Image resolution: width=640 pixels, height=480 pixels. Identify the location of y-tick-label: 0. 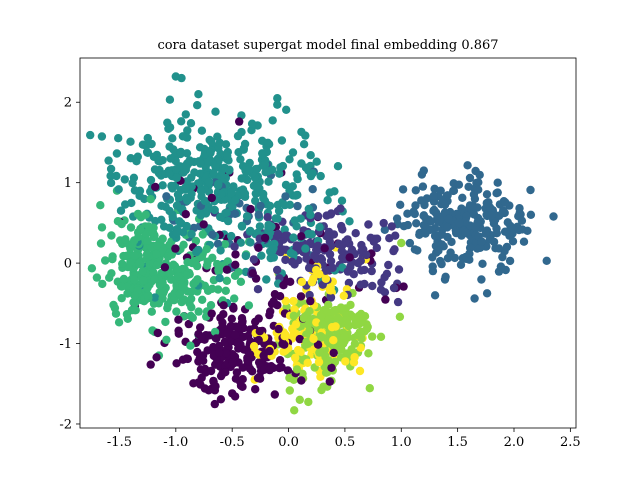
(68, 264).